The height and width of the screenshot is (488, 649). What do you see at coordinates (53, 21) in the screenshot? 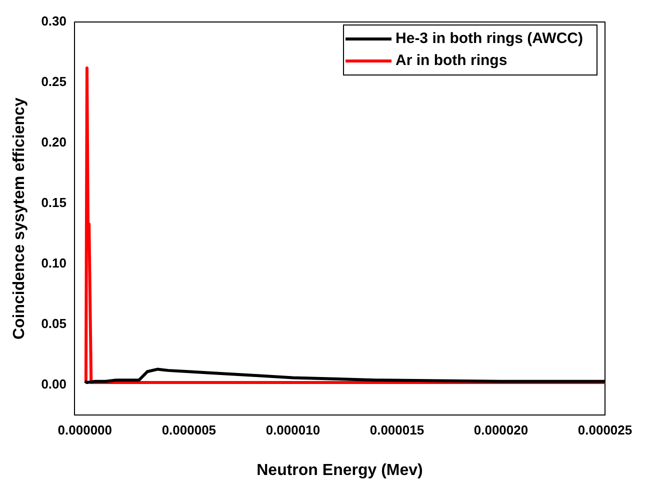
I see `y-tick-label: 0.30` at bounding box center [53, 21].